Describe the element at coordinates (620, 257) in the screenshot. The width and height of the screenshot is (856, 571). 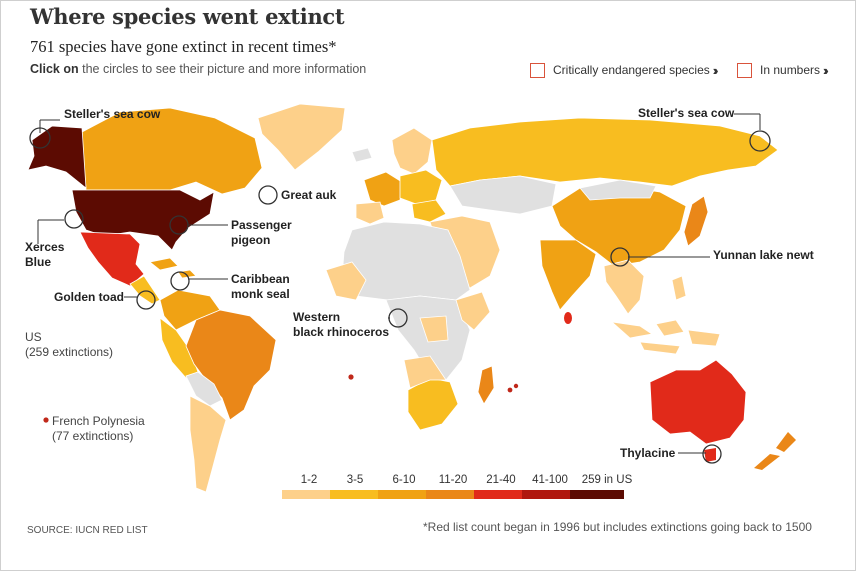
I see `species-circle-yunnan-lake-newt` at that location.